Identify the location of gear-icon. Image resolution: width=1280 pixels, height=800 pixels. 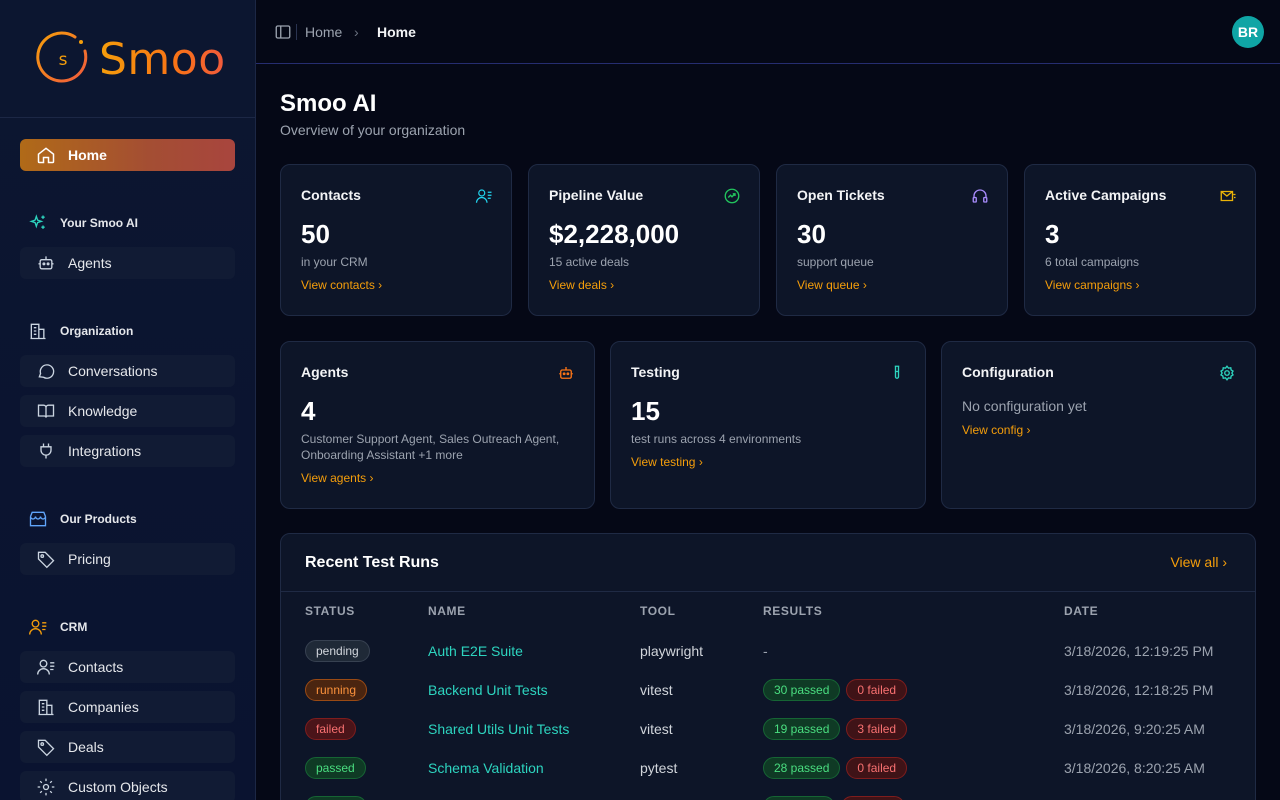
(1227, 373).